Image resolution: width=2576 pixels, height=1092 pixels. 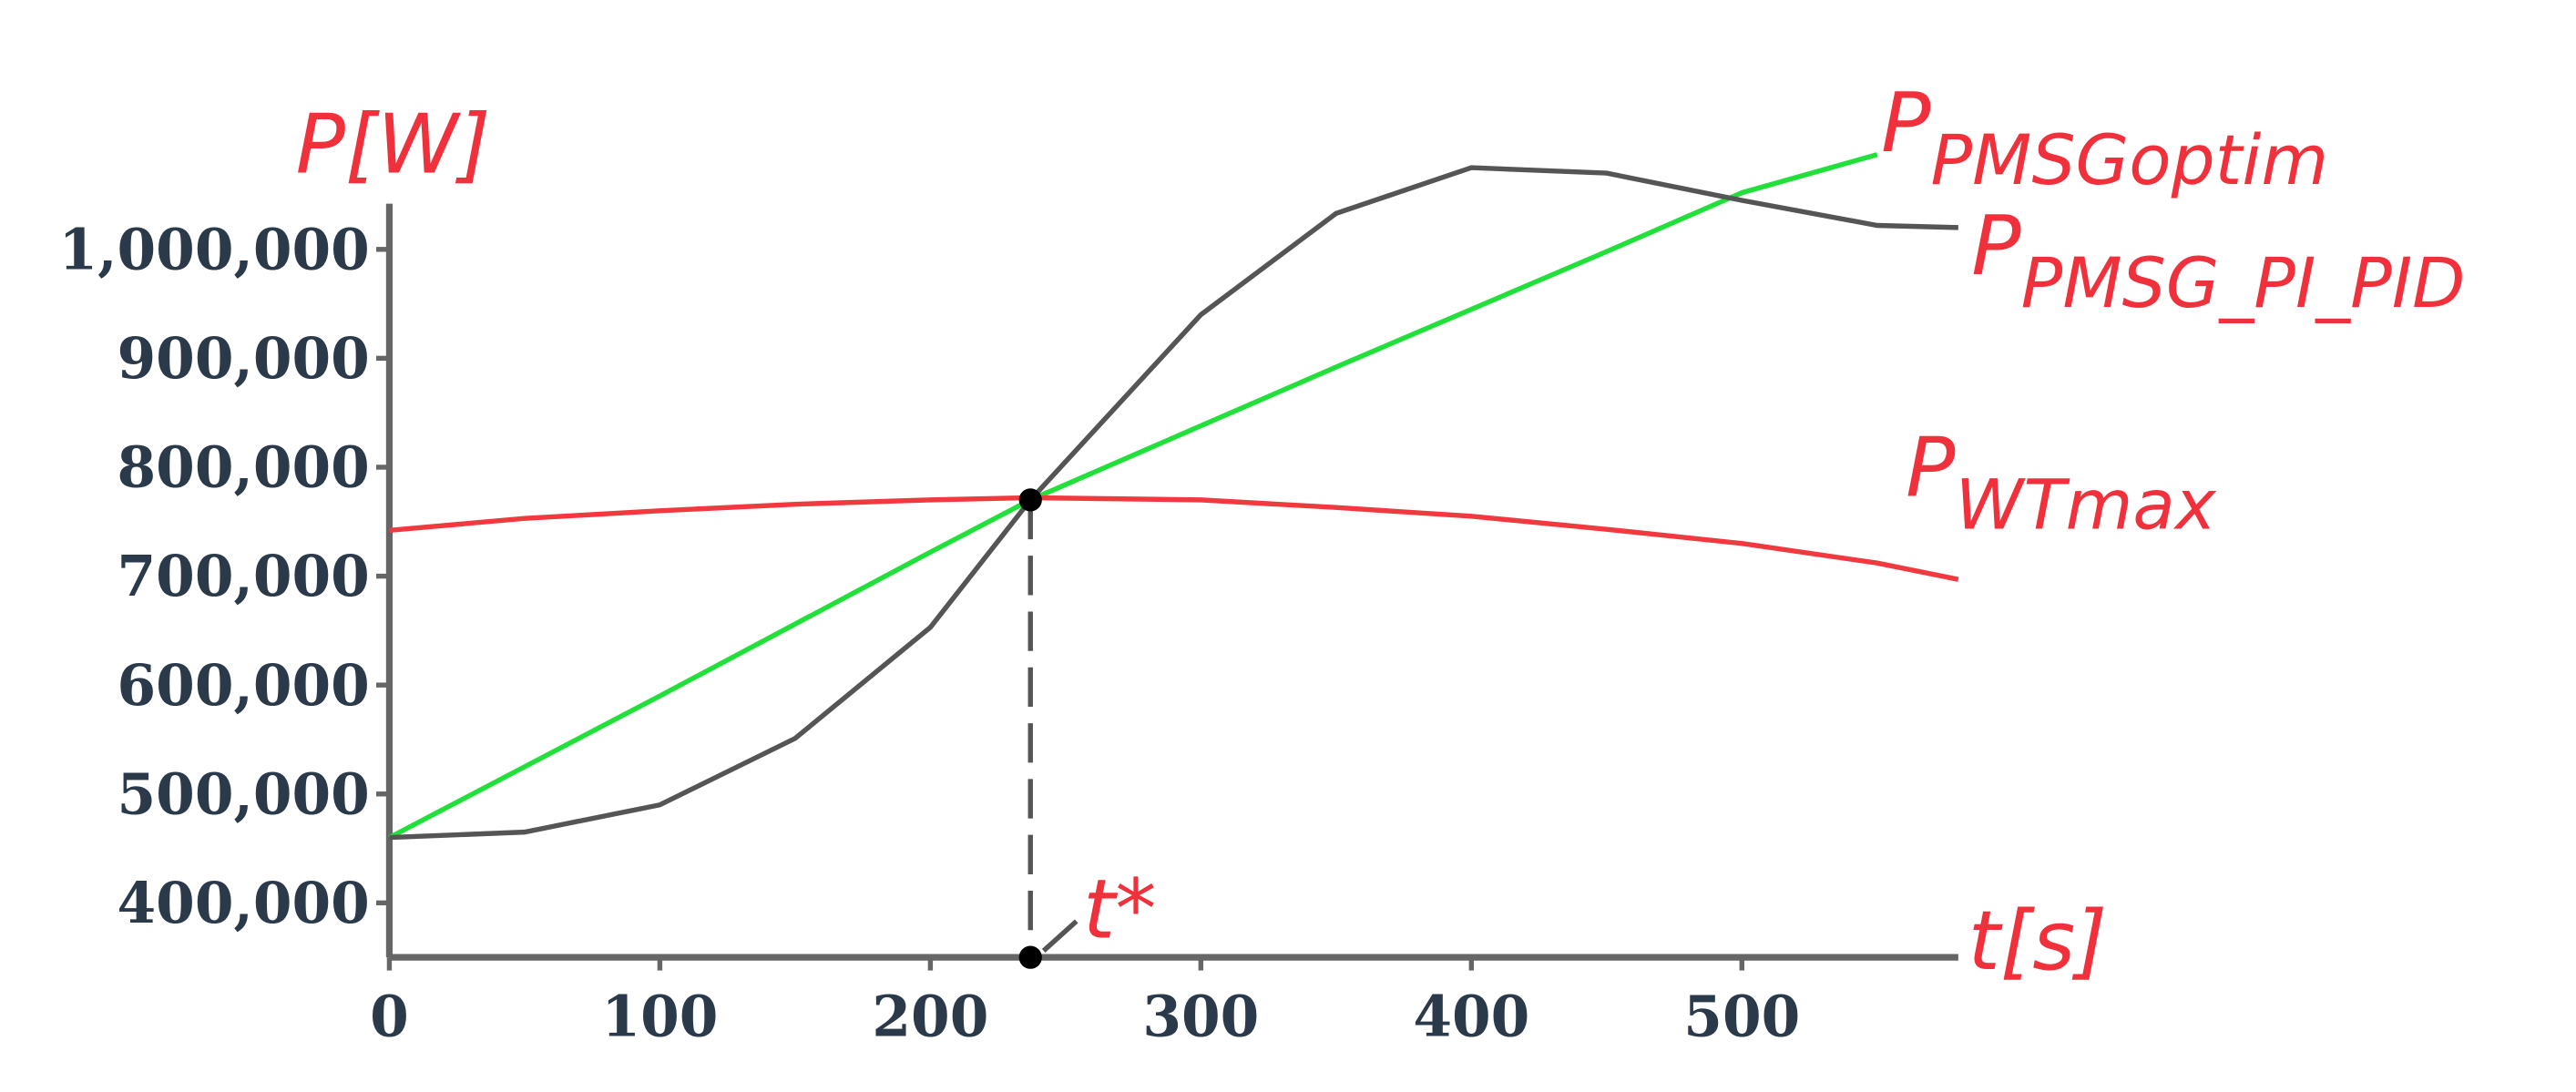 What do you see at coordinates (244, 686) in the screenshot?
I see `y-tick-label: 600,000` at bounding box center [244, 686].